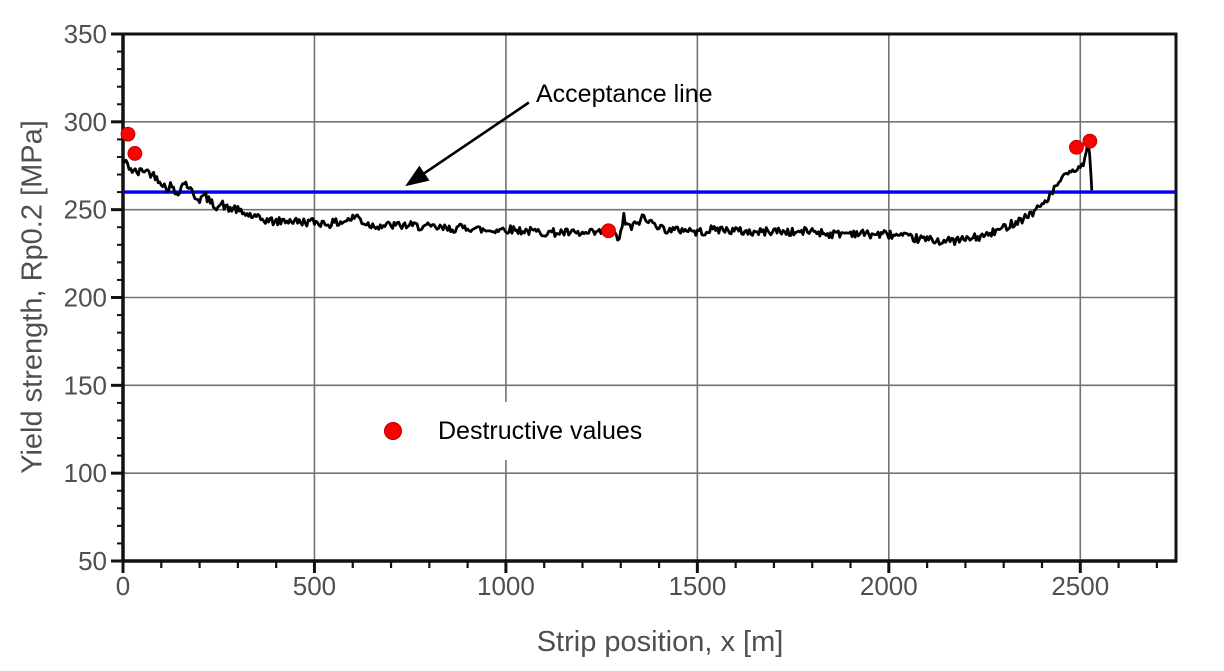 Image resolution: width=1224 pixels, height=671 pixels. Describe the element at coordinates (85, 210) in the screenshot. I see `y-tick-label: 250` at that location.